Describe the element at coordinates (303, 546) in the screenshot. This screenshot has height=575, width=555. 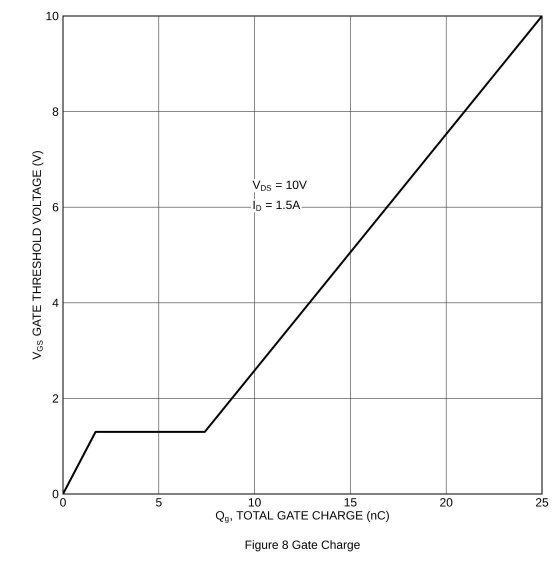
I see `text: Figure 8 Gate Charge` at that location.